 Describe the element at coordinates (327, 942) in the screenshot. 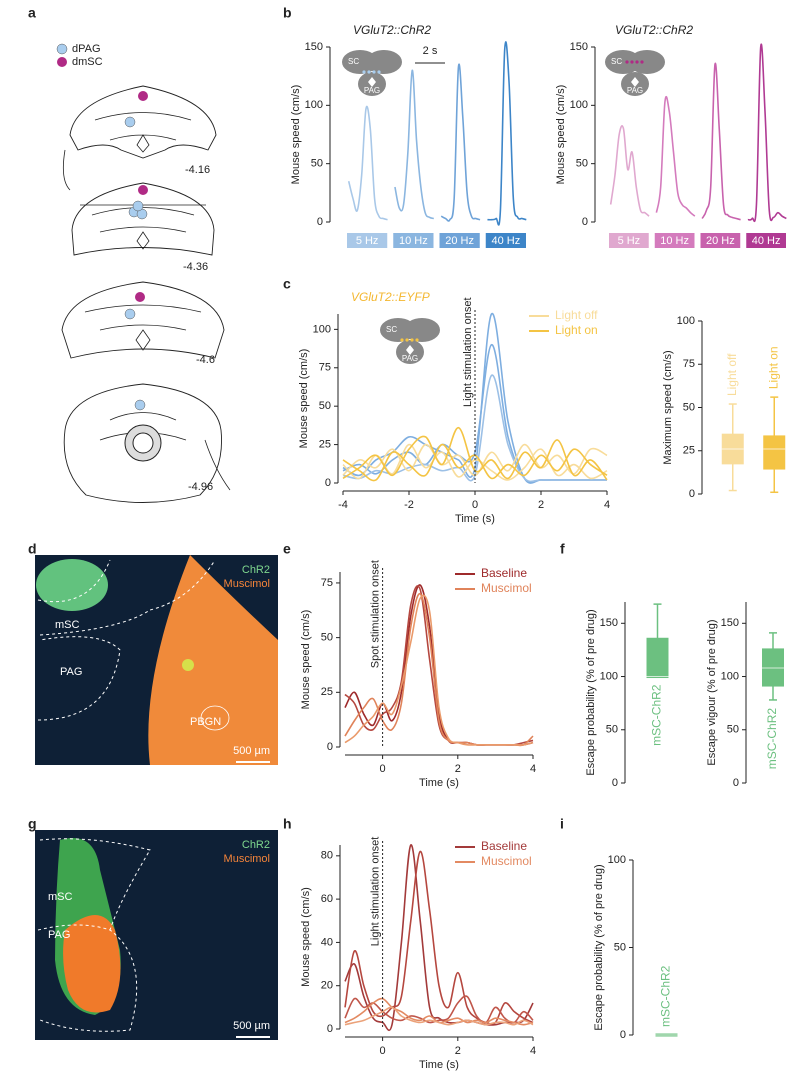

I see `y-tick-label: 40` at that location.